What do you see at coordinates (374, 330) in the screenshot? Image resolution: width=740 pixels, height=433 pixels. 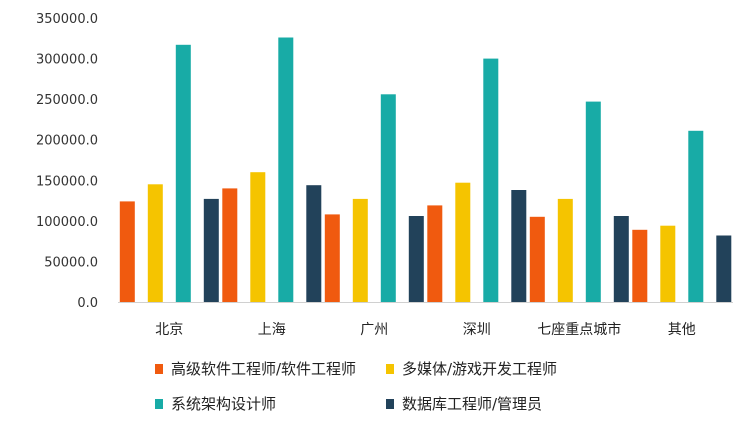 I see `x-category-label: 广州` at bounding box center [374, 330].